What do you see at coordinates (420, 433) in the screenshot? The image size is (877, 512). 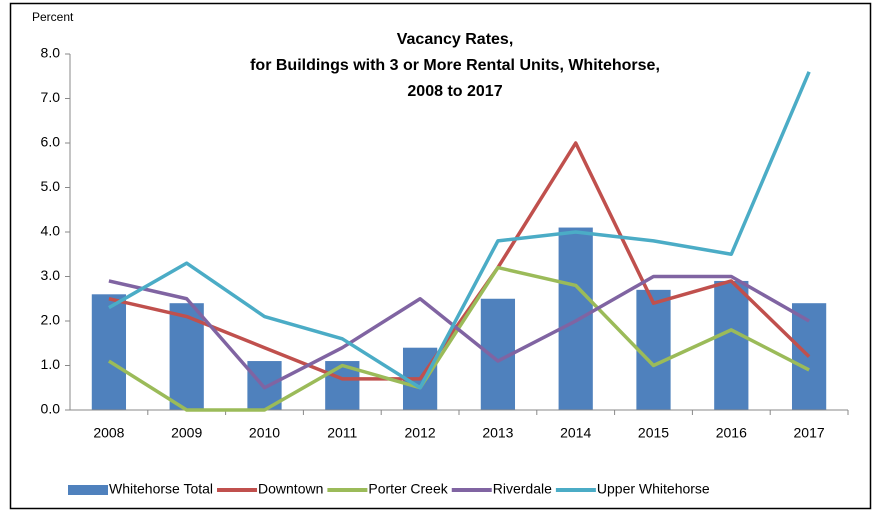 I see `x-tick-label: 2012` at bounding box center [420, 433].